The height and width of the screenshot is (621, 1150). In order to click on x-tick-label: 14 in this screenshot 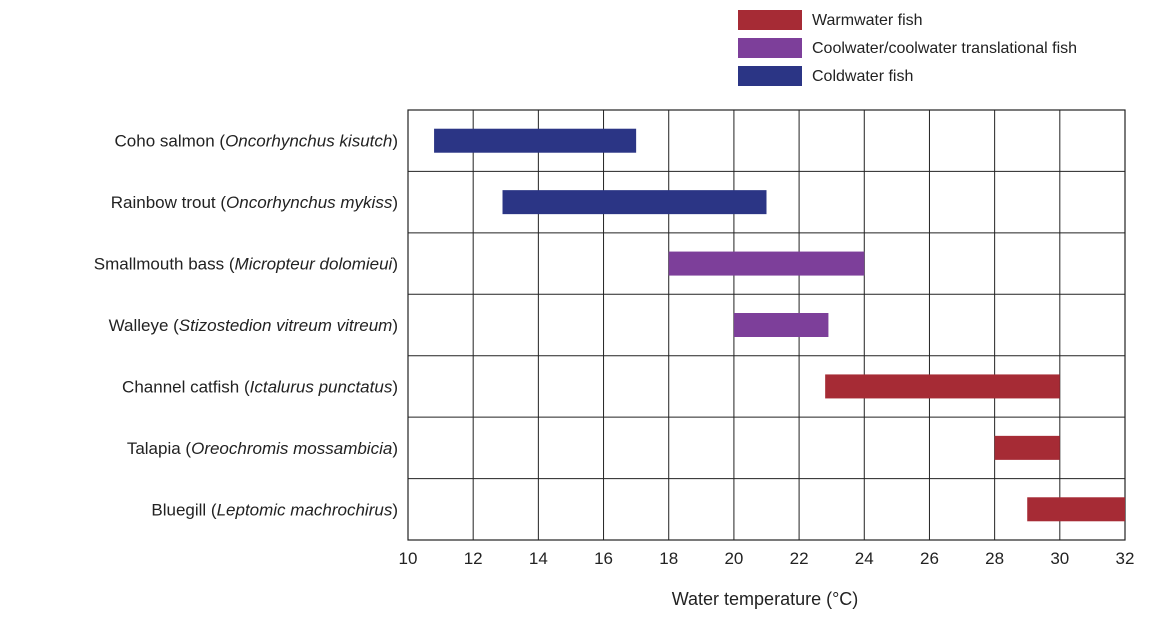, I will do `click(538, 558)`.